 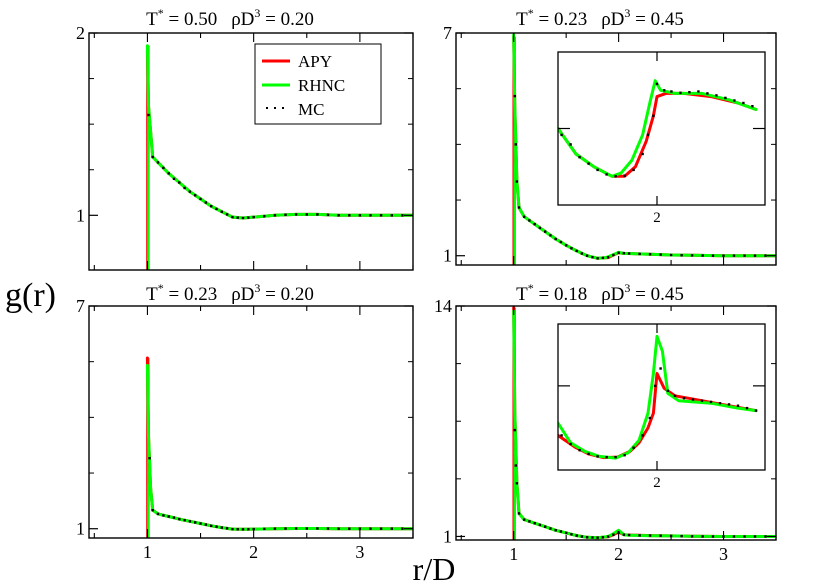 What do you see at coordinates (318, 84) in the screenshot?
I see `legend: APY RHNC MC` at bounding box center [318, 84].